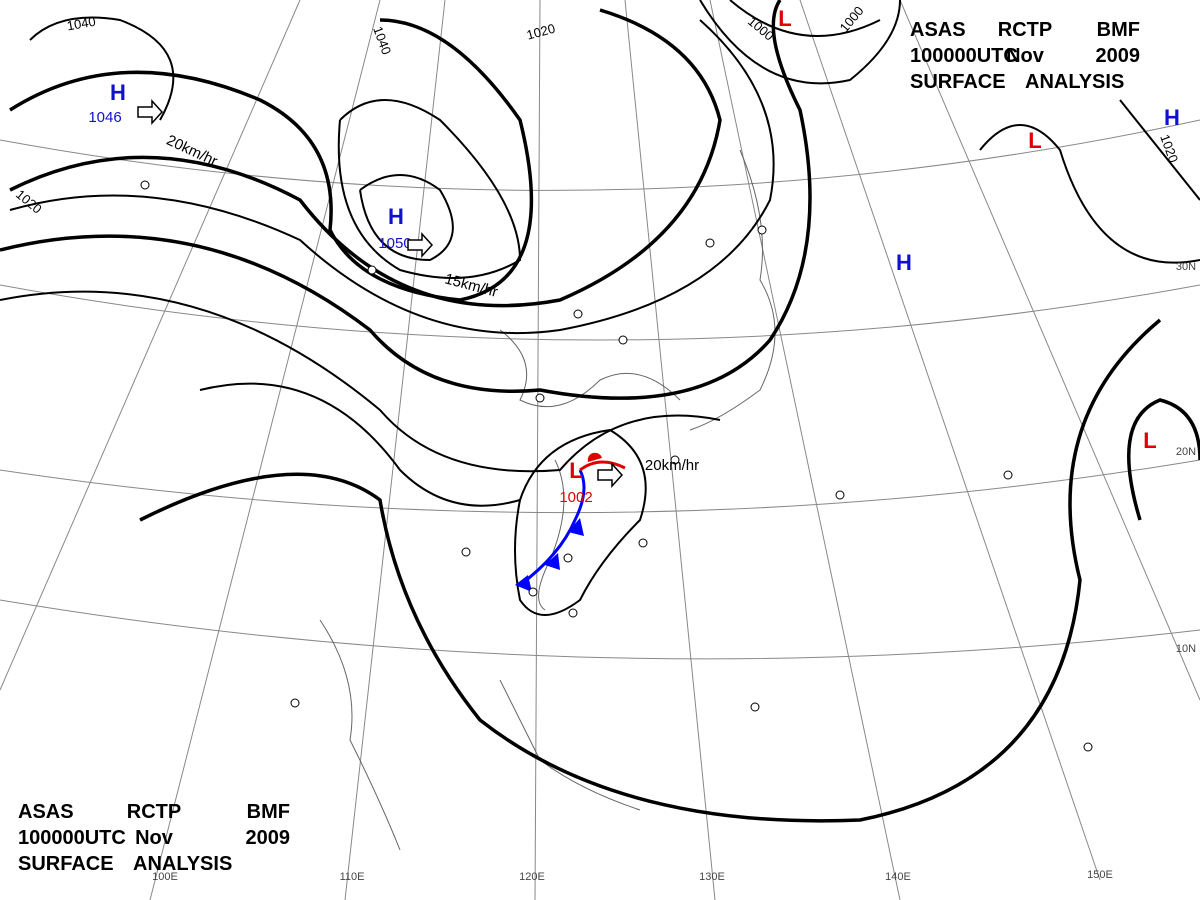  What do you see at coordinates (570, 522) in the screenshot?
I see `front` at bounding box center [570, 522].